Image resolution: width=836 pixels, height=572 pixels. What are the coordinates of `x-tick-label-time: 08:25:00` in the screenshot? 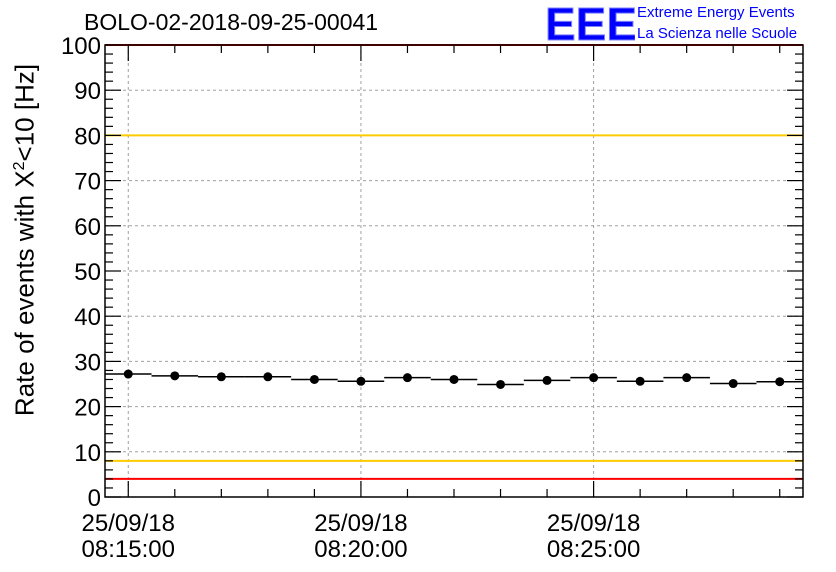 It's located at (593, 549).